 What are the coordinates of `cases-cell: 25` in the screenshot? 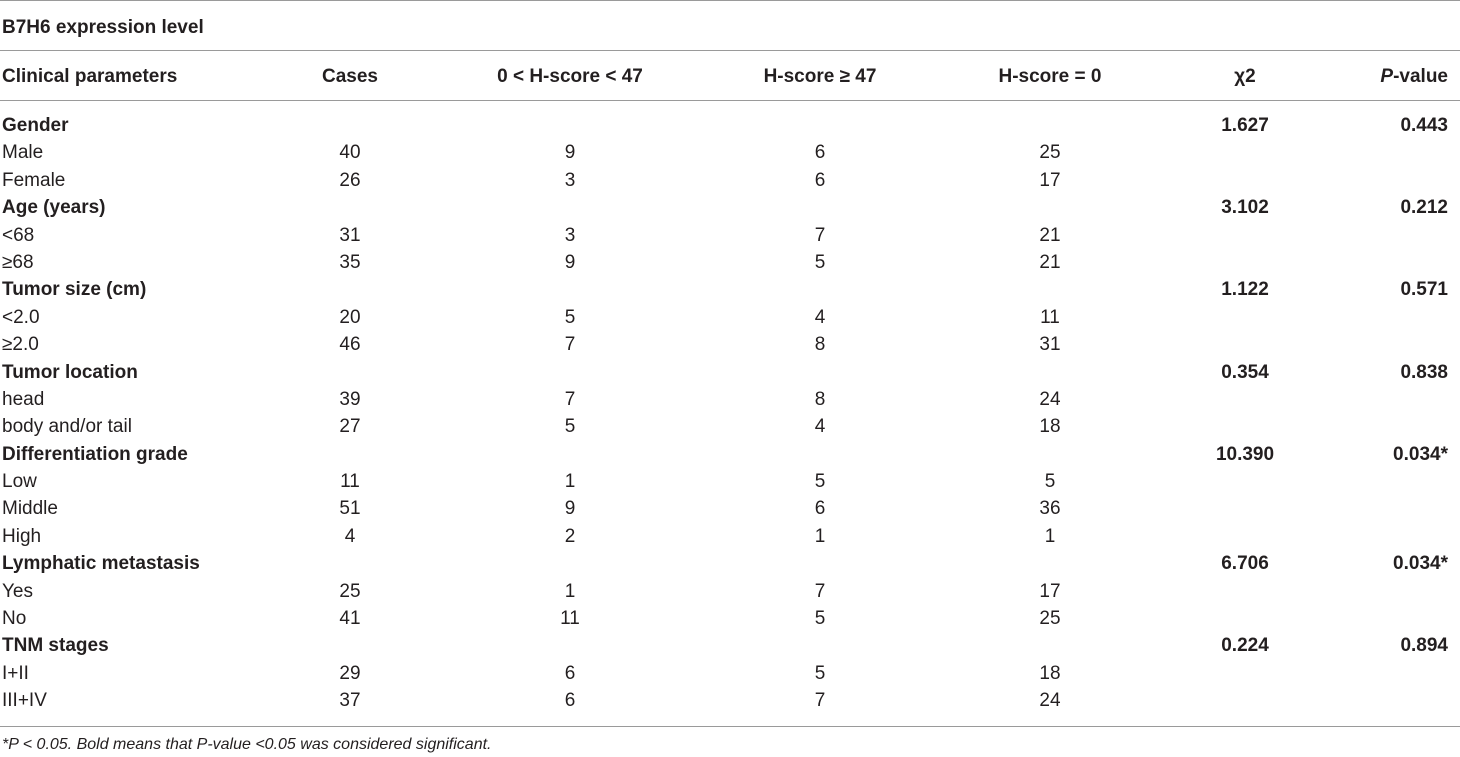 It's located at (350, 591).